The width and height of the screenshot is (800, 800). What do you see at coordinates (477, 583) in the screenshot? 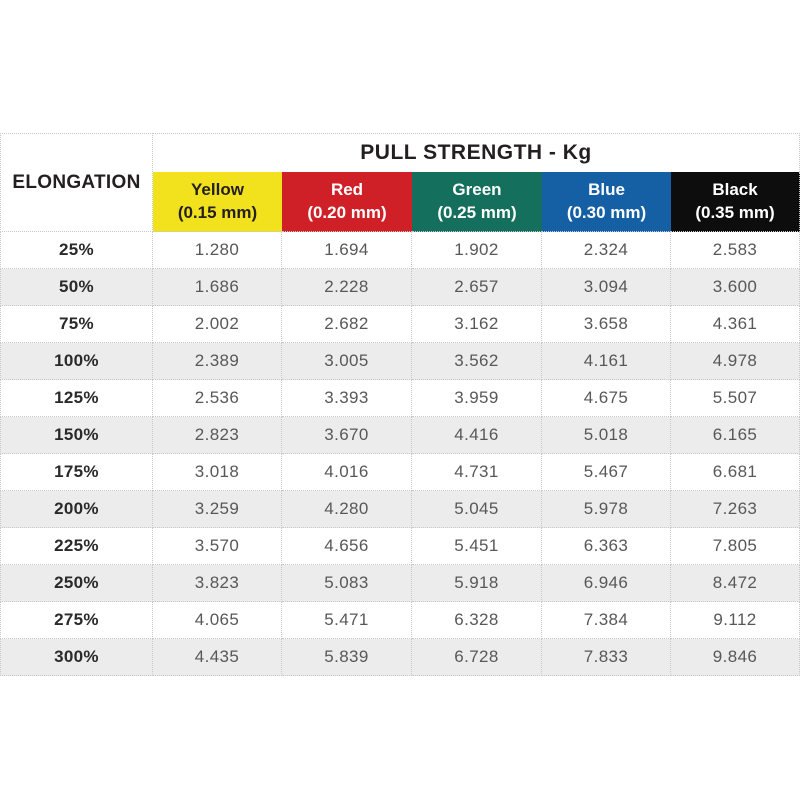
I see `value-cell: 5.918` at bounding box center [477, 583].